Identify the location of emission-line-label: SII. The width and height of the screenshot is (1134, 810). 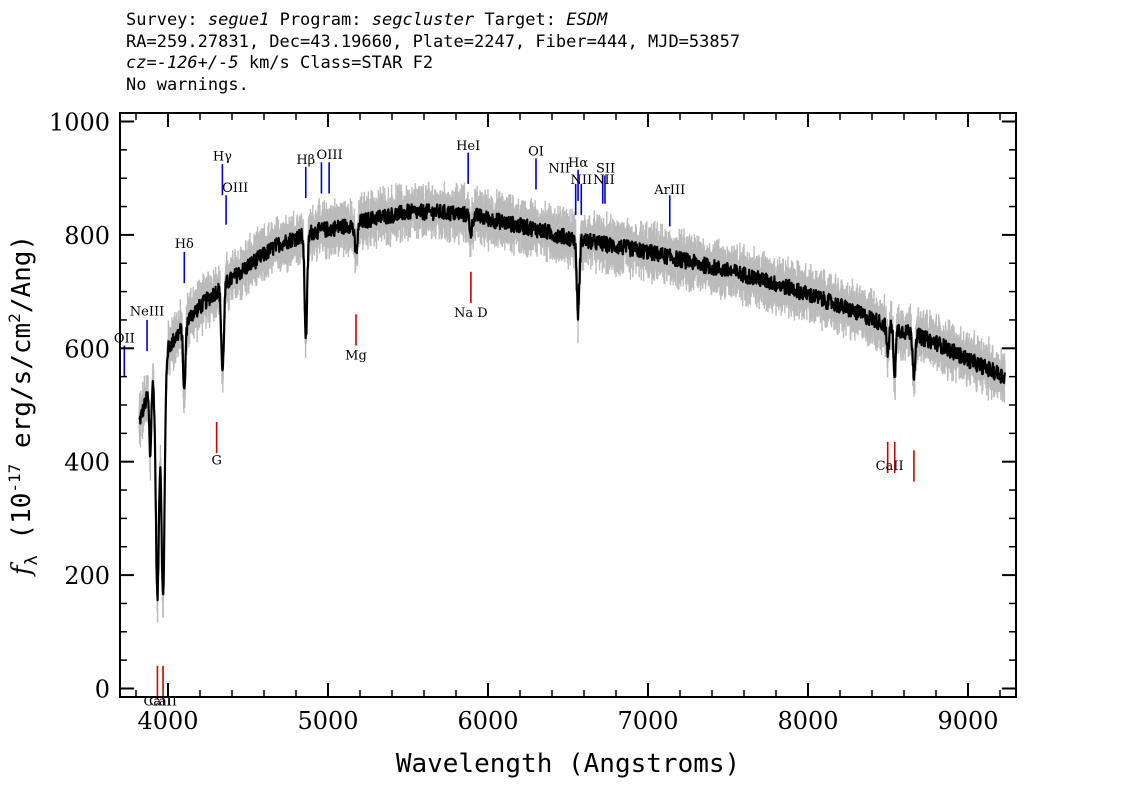
(605, 169).